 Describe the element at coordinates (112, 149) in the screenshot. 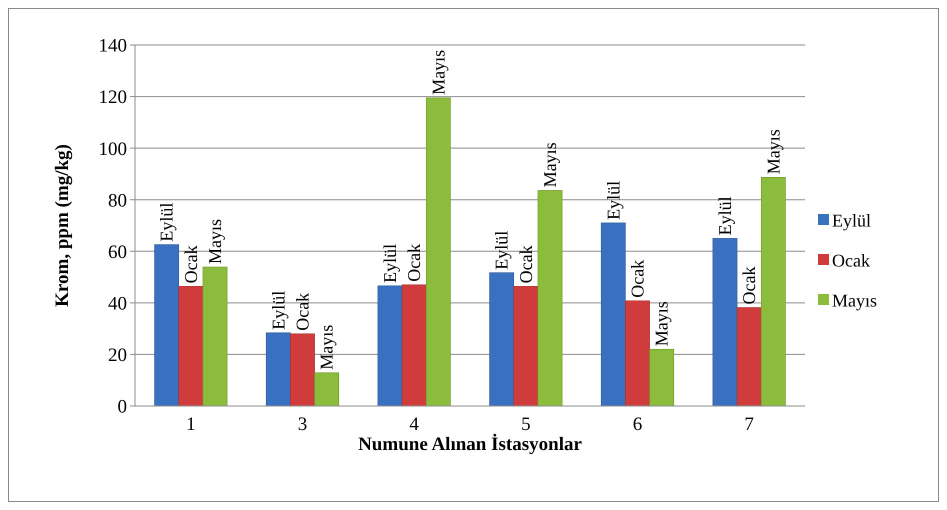

I see `y-tick-label: 100` at that location.